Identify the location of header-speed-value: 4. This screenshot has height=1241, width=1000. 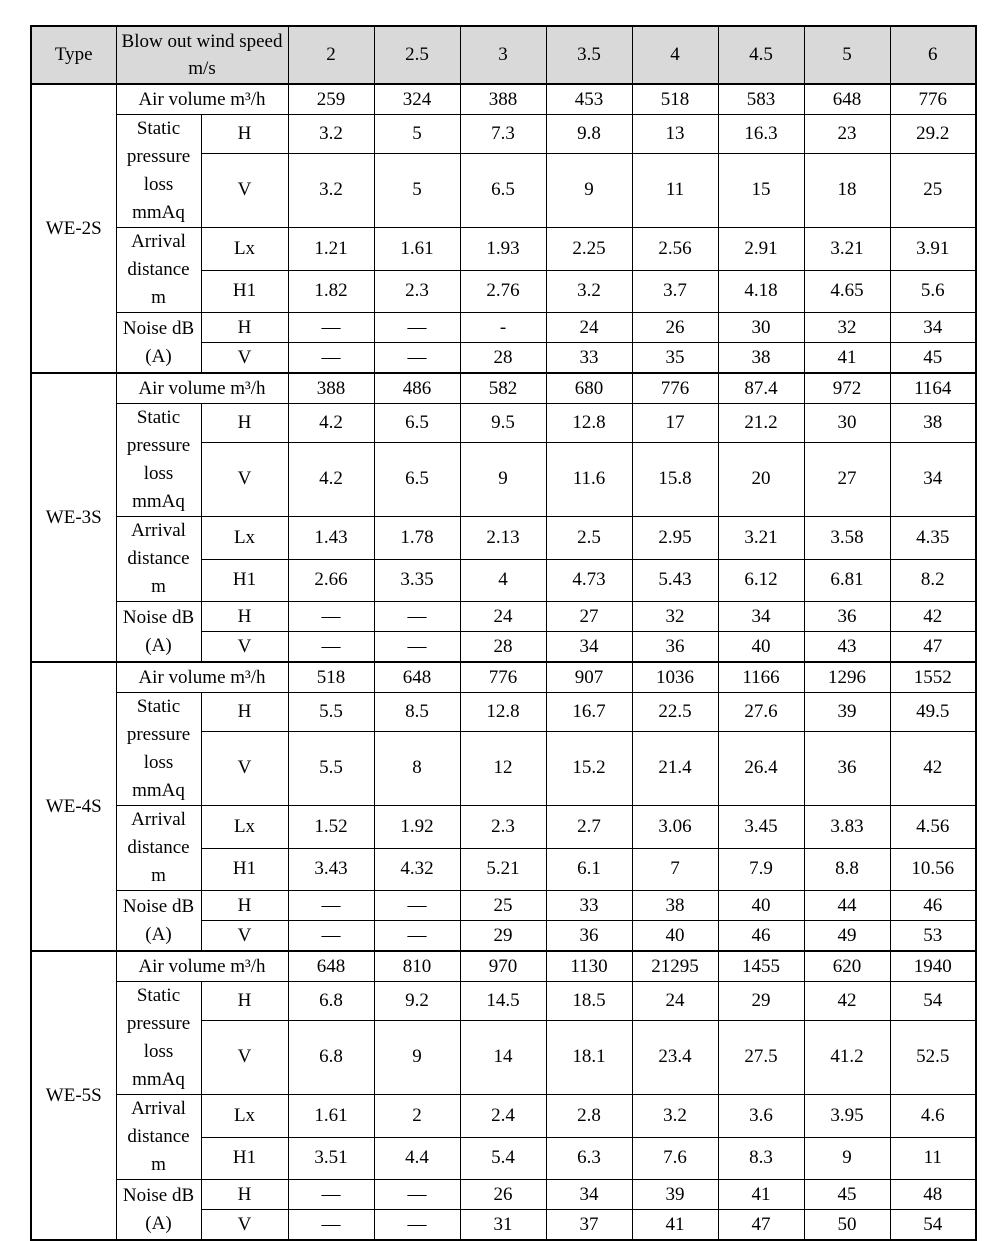
(675, 55).